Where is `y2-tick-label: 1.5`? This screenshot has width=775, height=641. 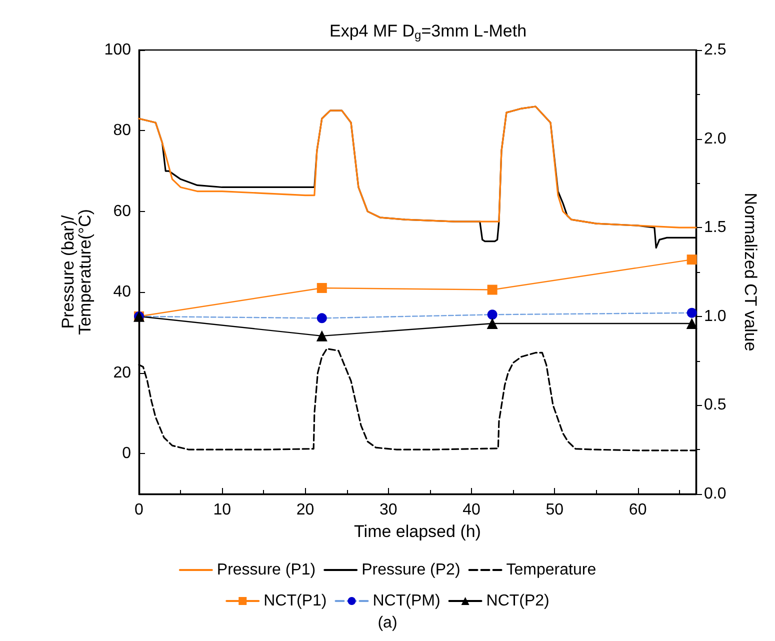
y2-tick-label: 1.5 is located at coordinates (715, 227).